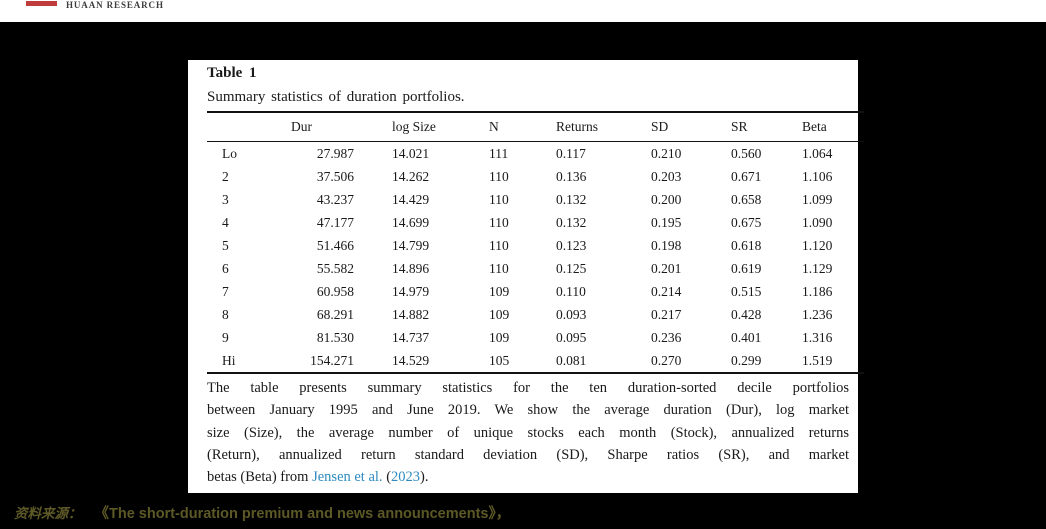 This screenshot has height=529, width=1046. What do you see at coordinates (746, 153) in the screenshot?
I see `data-cell: 0.560` at bounding box center [746, 153].